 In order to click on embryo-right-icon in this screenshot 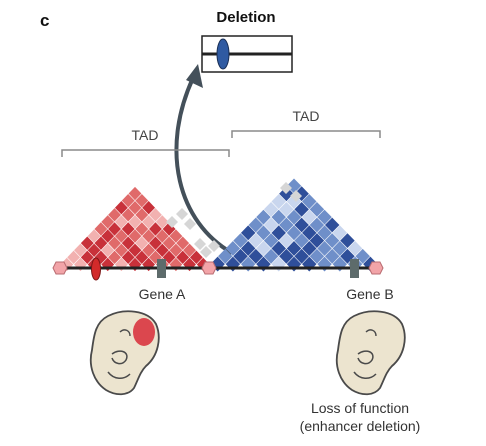, I will do `click(371, 352)`.